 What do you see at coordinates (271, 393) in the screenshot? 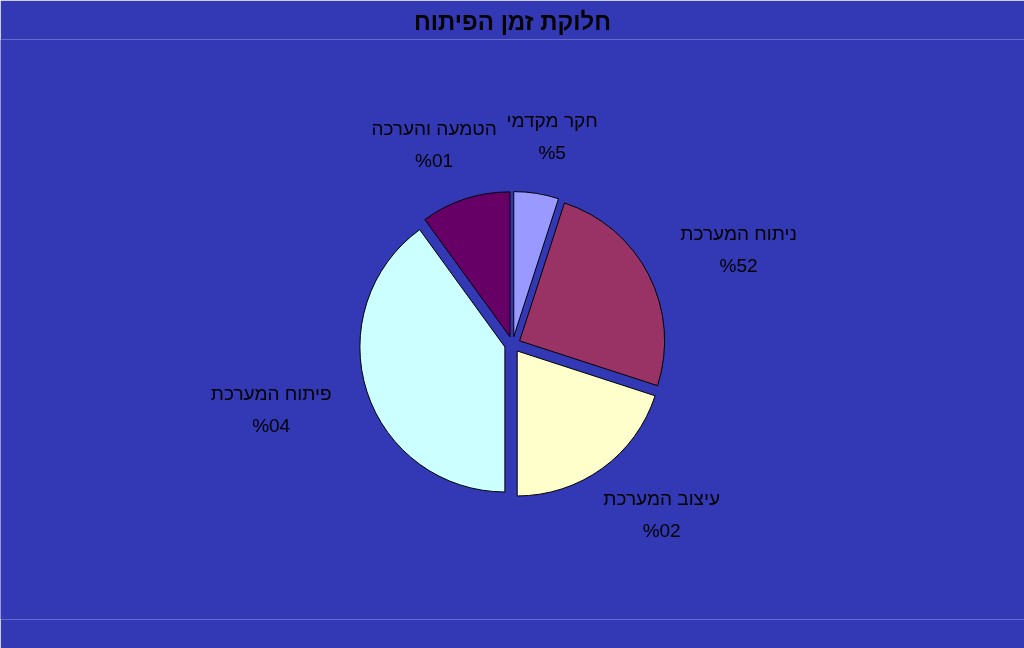
I see `slice-label: פיתוח המערכת` at bounding box center [271, 393].